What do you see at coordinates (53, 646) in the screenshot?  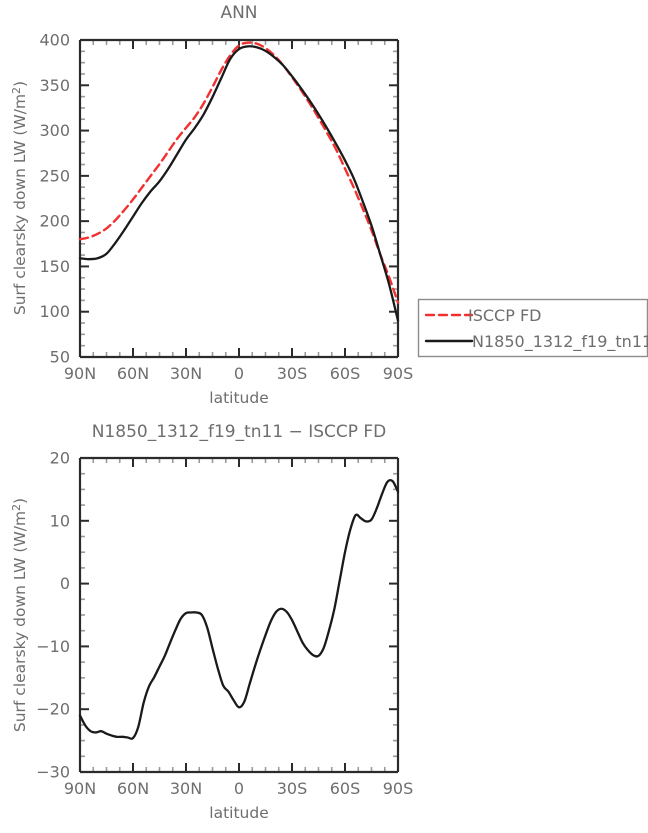 I see `ytick-label: −10` at bounding box center [53, 646].